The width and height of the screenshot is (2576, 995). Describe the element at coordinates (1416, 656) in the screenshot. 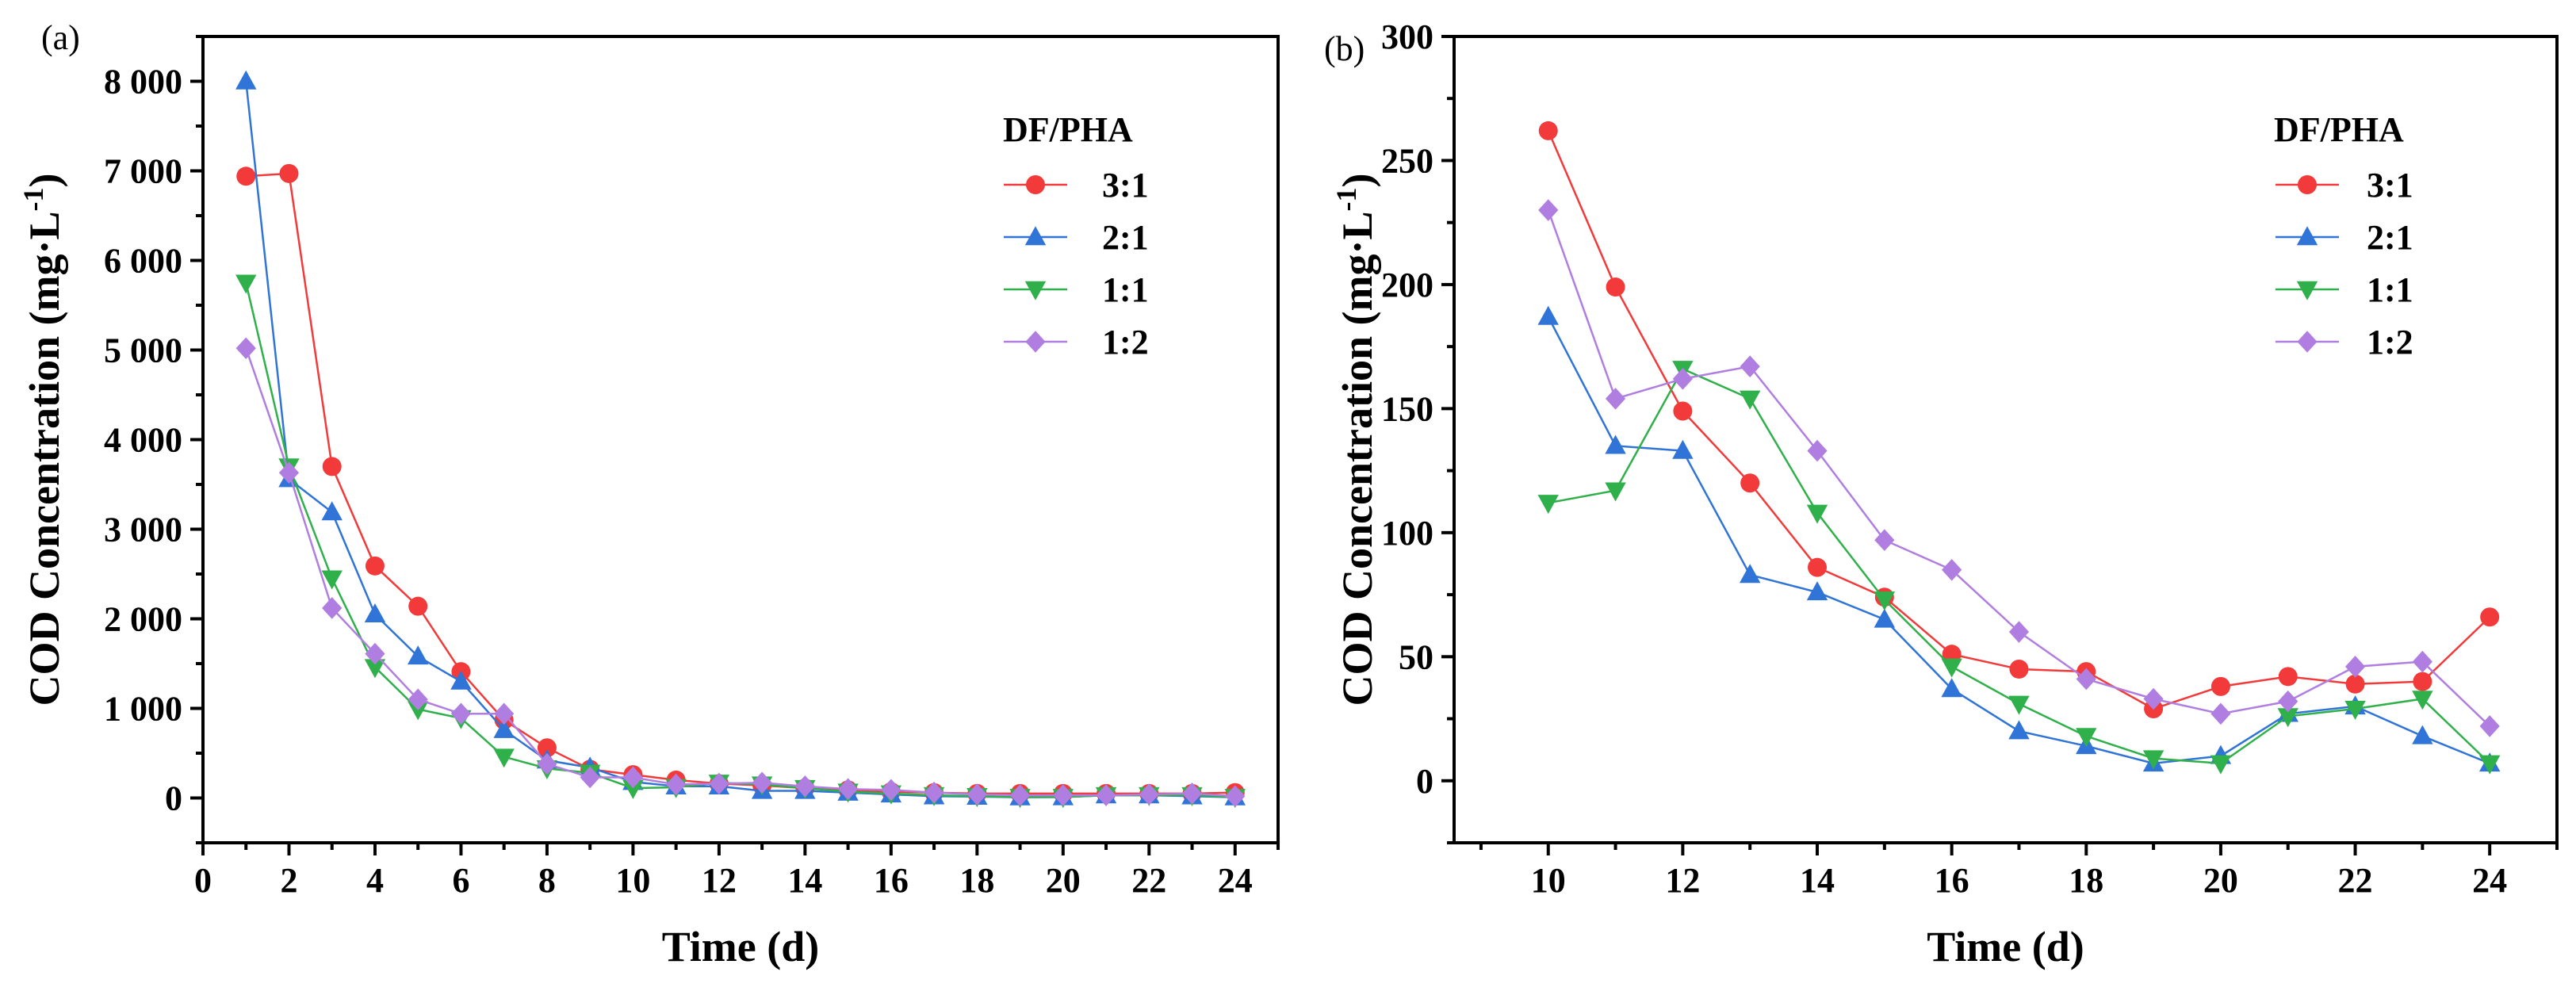

I see `panel-b-y-tick-label: 50` at that location.